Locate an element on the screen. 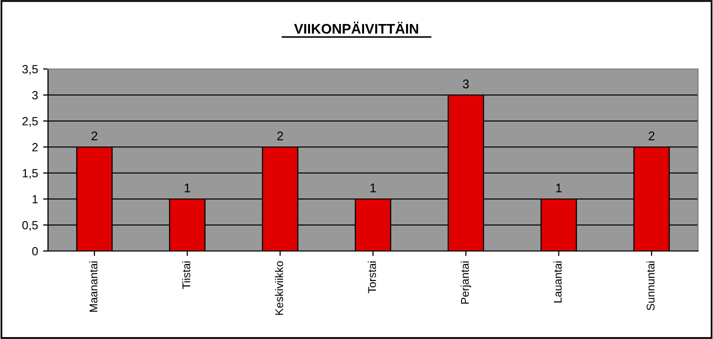  data-label: 3 is located at coordinates (465, 84).